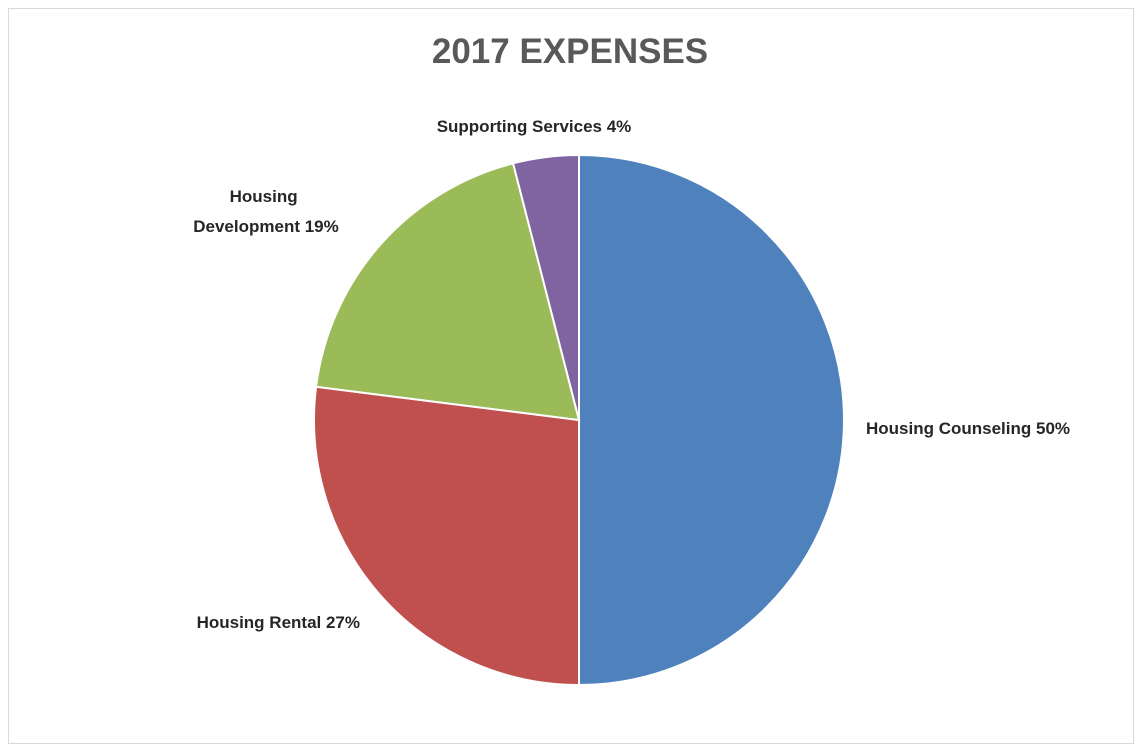 The height and width of the screenshot is (748, 1140). Describe the element at coordinates (447, 292) in the screenshot. I see `slice-housing-development` at that location.